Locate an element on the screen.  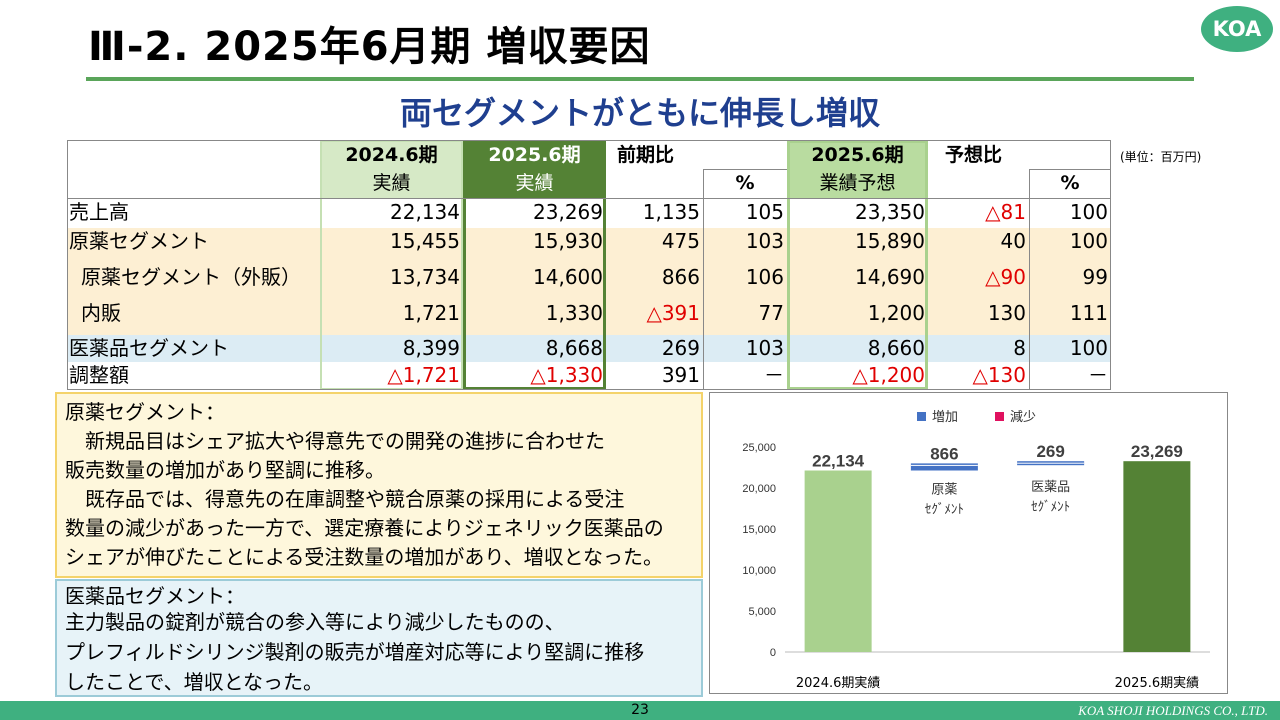
header-forecast-period: 2025.6期 is located at coordinates (857, 155).